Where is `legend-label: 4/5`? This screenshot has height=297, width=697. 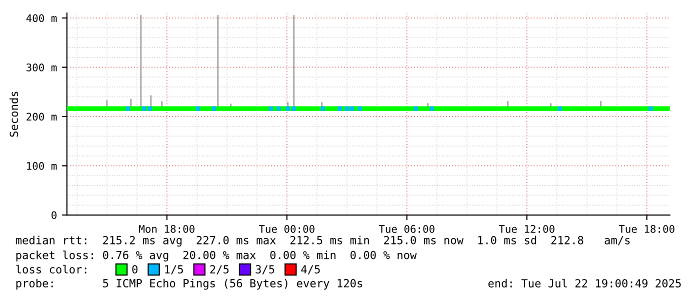
legend-label: 4/5 is located at coordinates (310, 269).